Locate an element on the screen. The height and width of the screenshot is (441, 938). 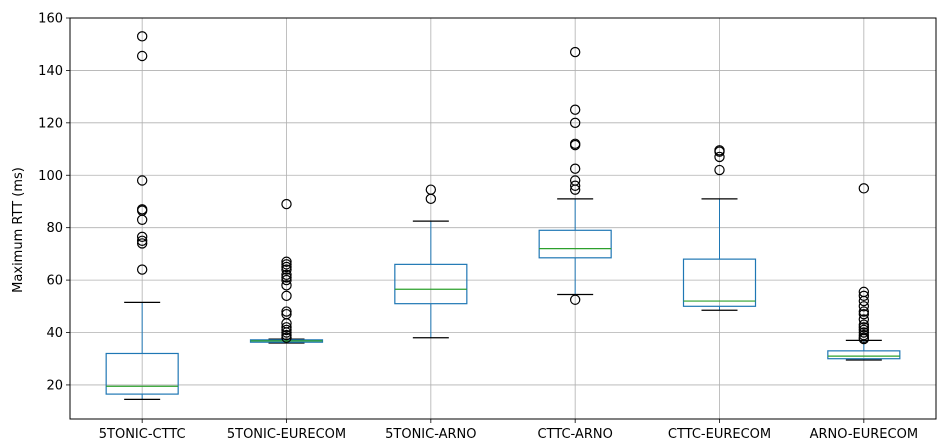
y-tick-label: 40 is located at coordinates (54, 333).